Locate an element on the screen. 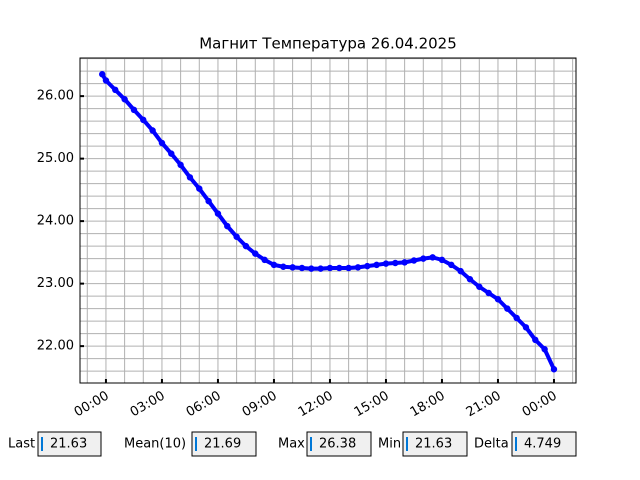 This screenshot has width=640, height=480. x-tick-label: 18:00 is located at coordinates (428, 405).